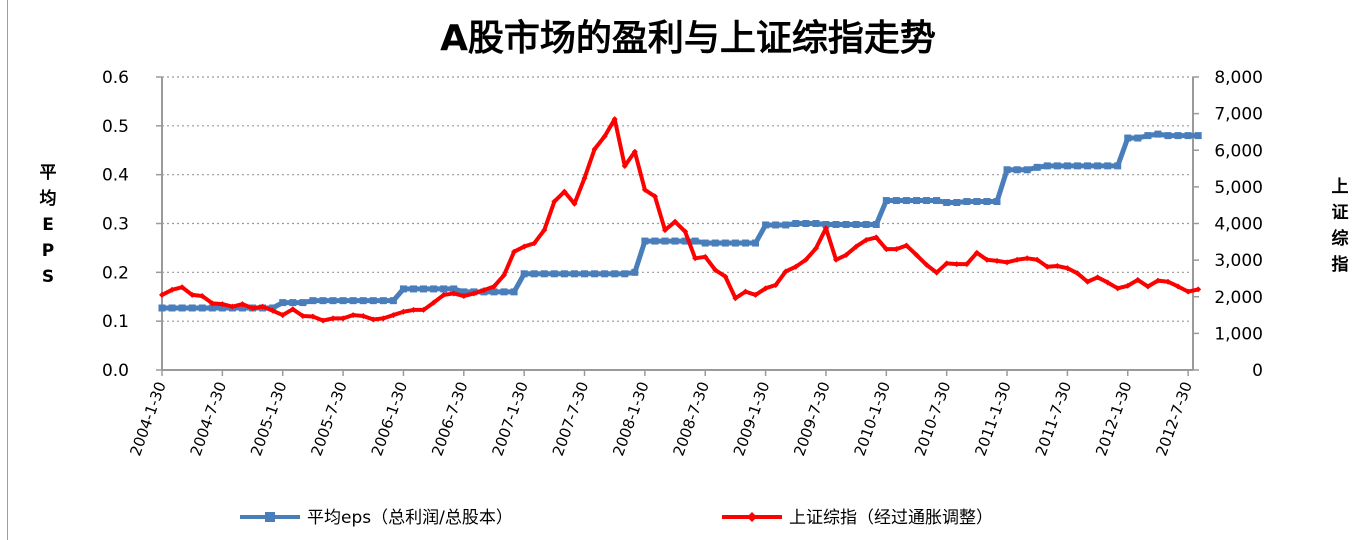 The image size is (1368, 540). What do you see at coordinates (389, 418) in the screenshot?
I see `x-axis-tick-label: 2006-1-30` at bounding box center [389, 418].